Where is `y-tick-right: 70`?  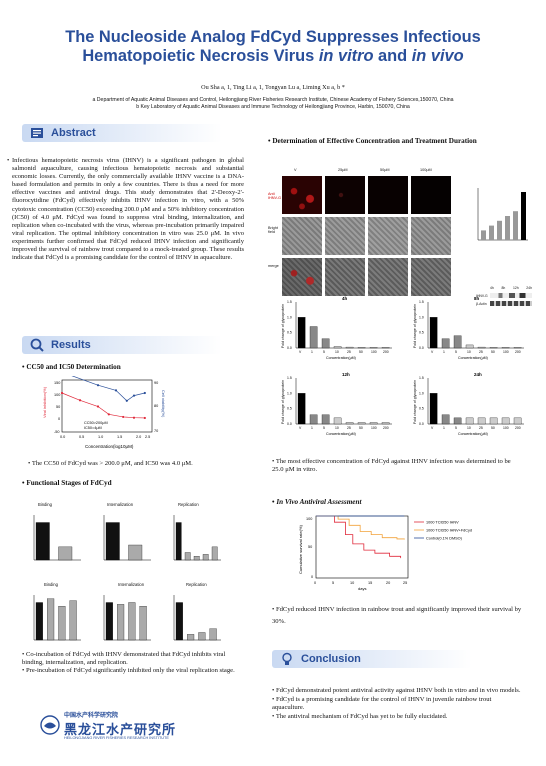 y-tick-right: 70 is located at coordinates (156, 431).